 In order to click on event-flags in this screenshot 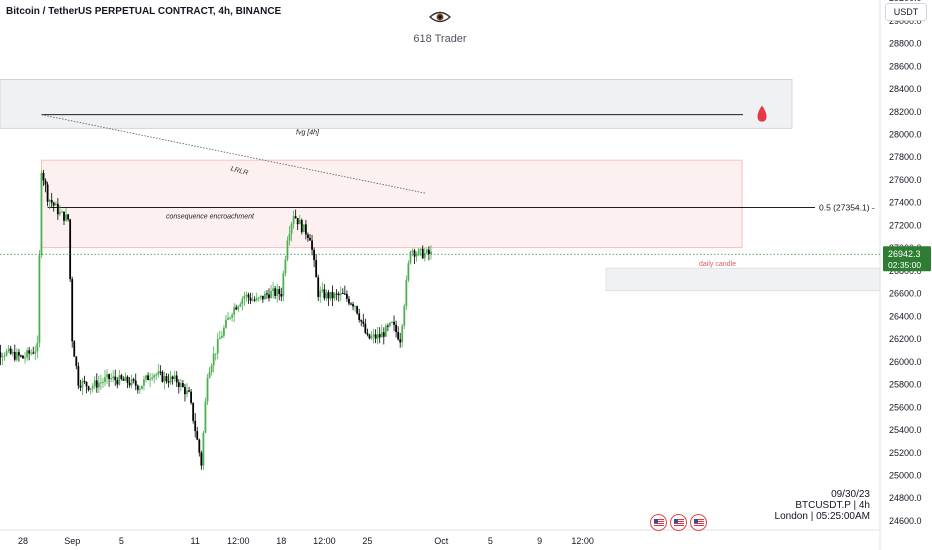, I will do `click(678, 522)`.